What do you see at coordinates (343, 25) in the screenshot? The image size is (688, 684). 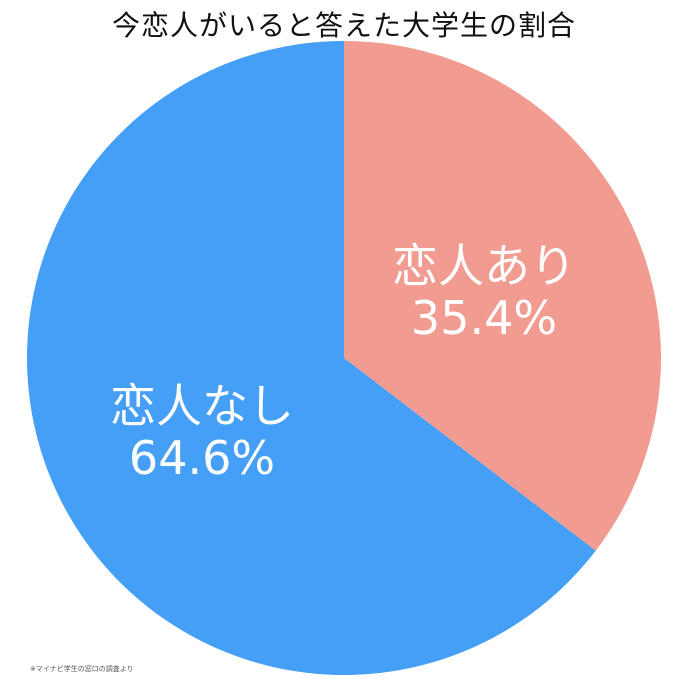 I see `chart-title: 今恋人がいると答えた大学生の割合` at bounding box center [343, 25].